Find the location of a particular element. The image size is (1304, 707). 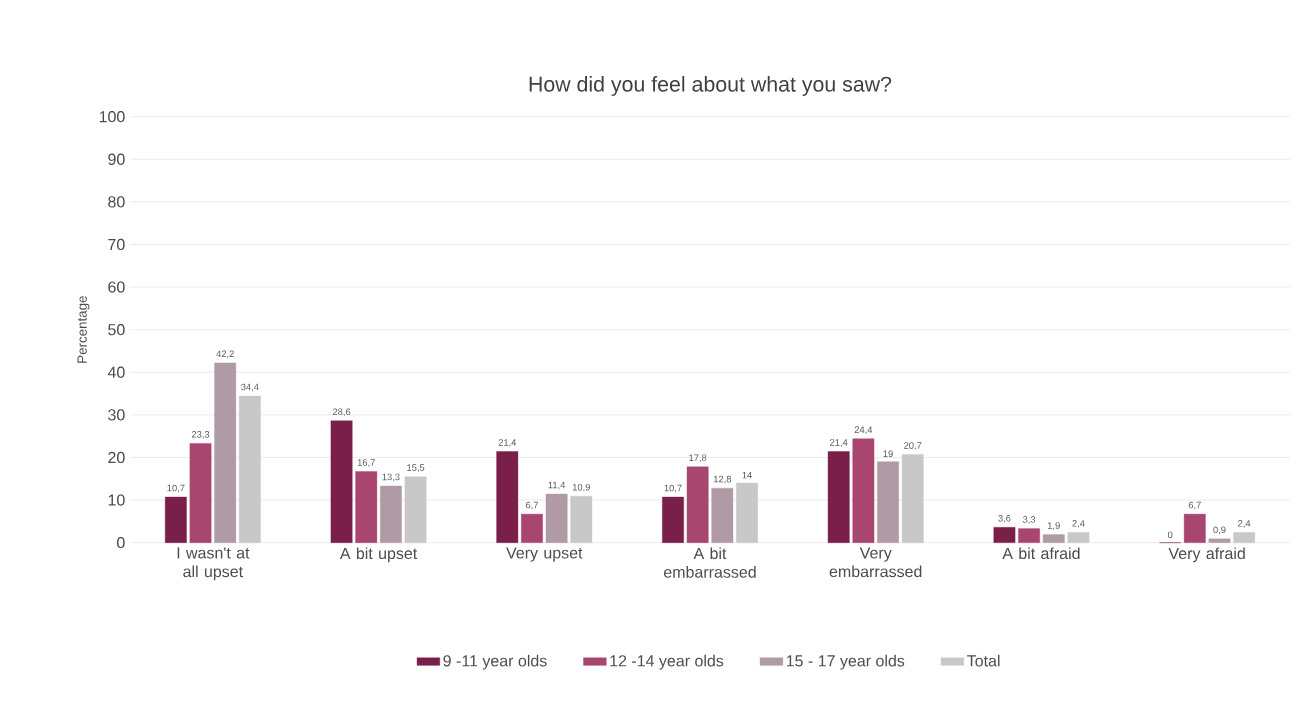

y-tick-label: 90 is located at coordinates (116, 159).